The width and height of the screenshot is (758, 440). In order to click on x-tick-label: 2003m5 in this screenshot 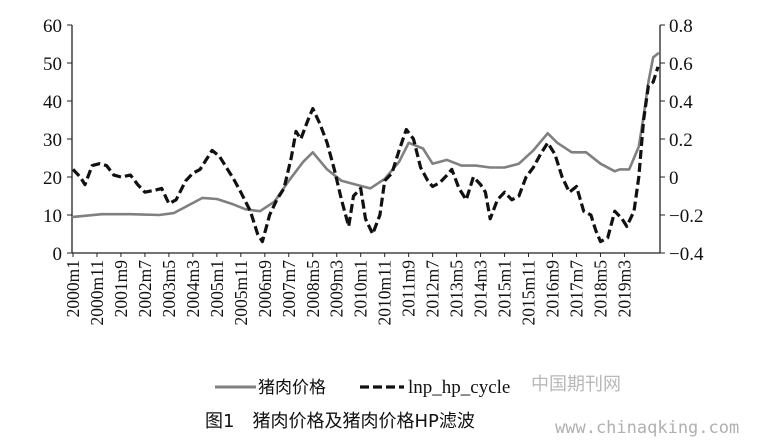, I will do `click(169, 289)`.